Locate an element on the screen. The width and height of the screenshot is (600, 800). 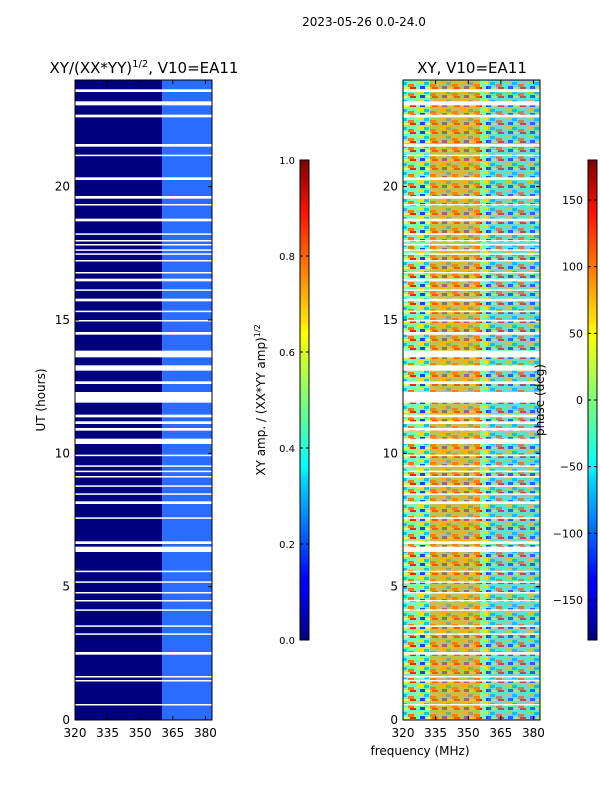
amplitude-ytick-label-20: 20 is located at coordinates (62, 187).